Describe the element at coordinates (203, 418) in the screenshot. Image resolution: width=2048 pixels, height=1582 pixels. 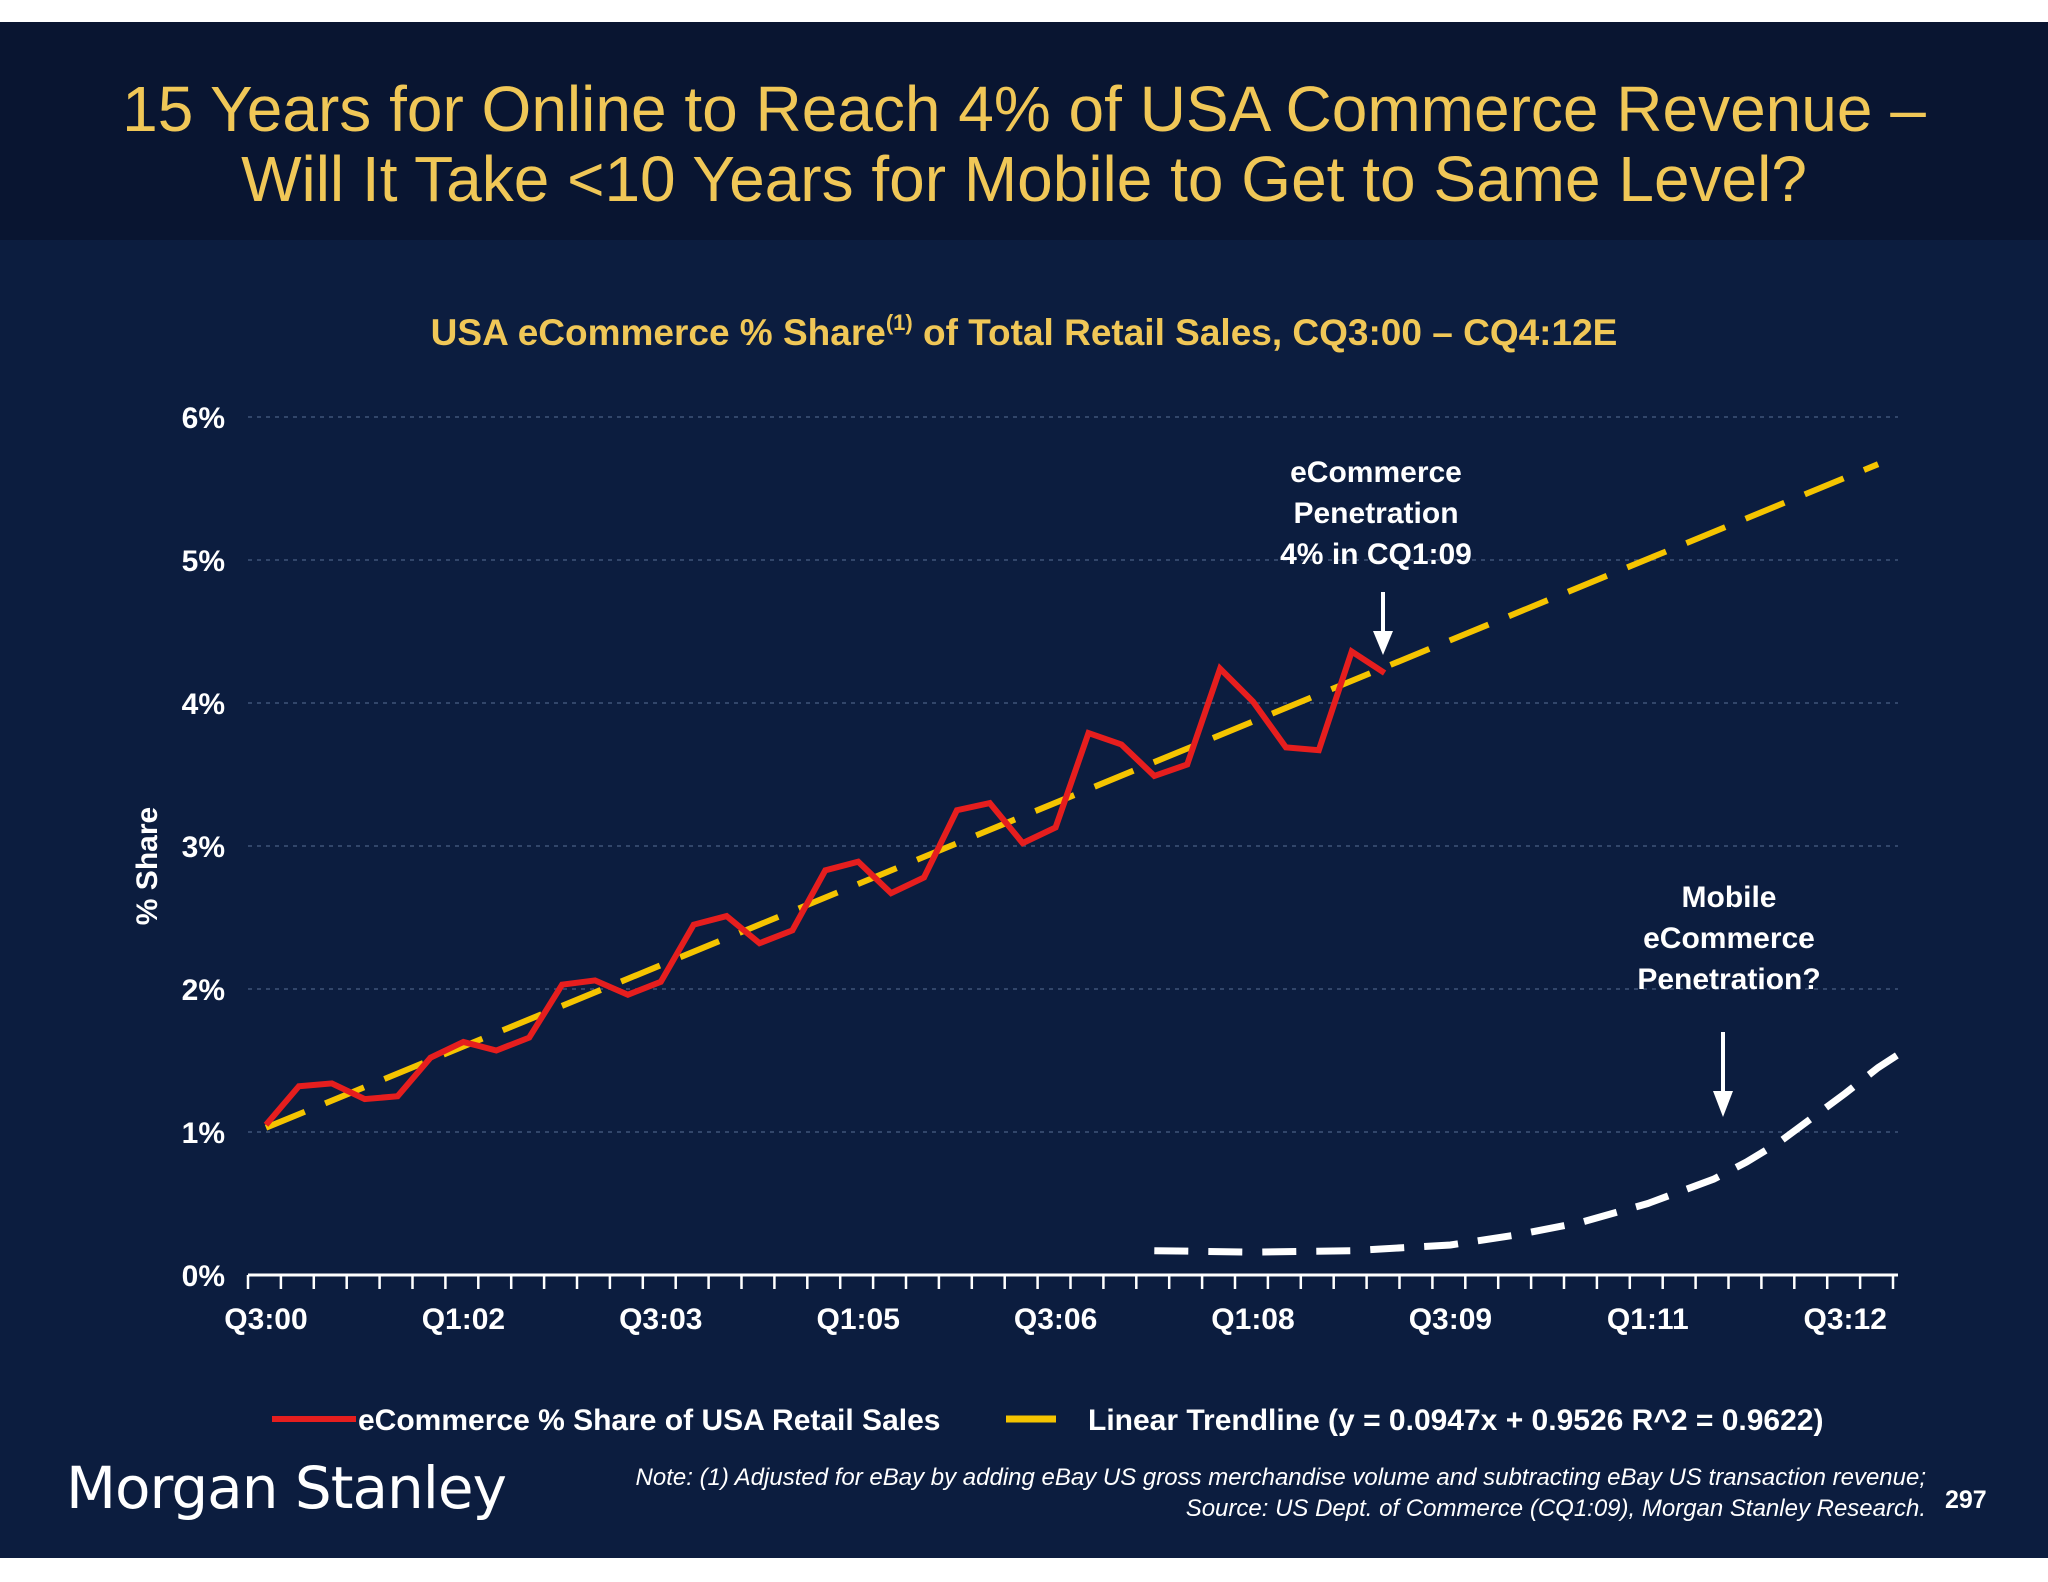
I see `y-tick-label: 6%` at that location.